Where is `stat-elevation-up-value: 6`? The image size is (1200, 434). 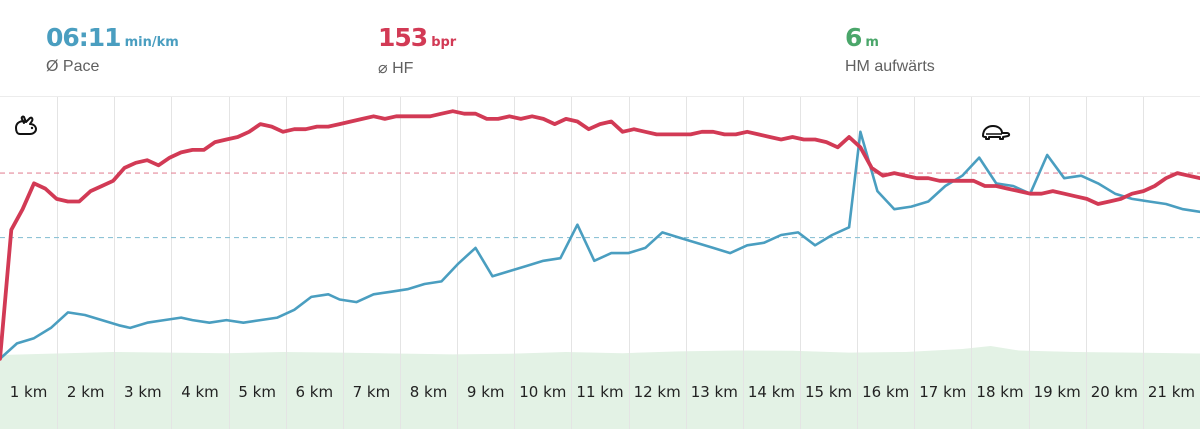 stat-elevation-up-value: 6 is located at coordinates (853, 37).